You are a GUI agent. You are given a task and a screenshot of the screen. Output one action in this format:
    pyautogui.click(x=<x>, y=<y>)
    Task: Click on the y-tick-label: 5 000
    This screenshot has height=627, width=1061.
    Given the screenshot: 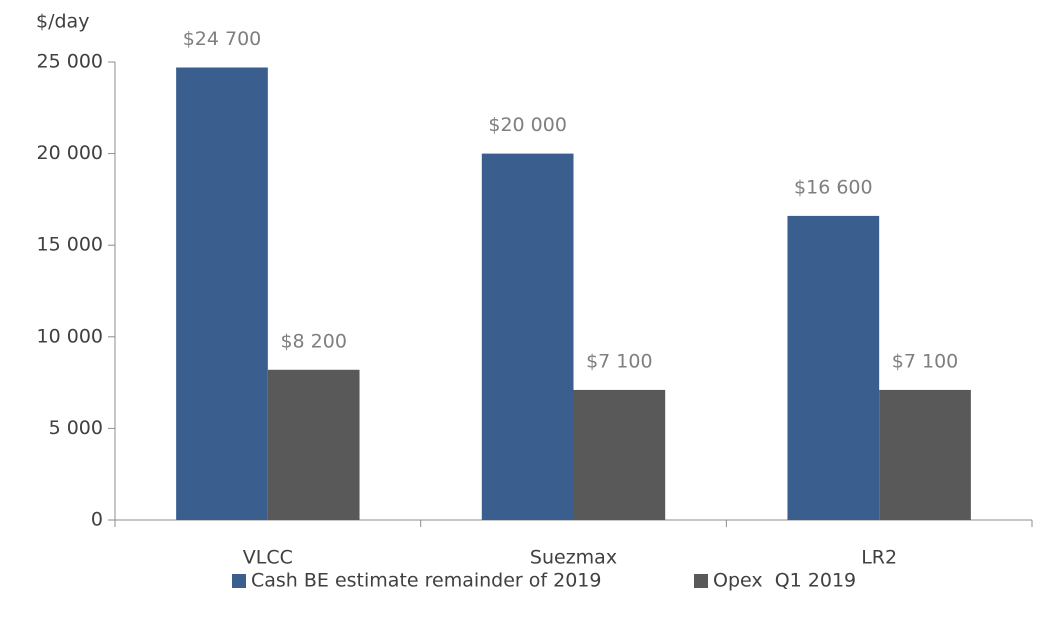 What is the action you would take?
    pyautogui.click(x=76, y=428)
    